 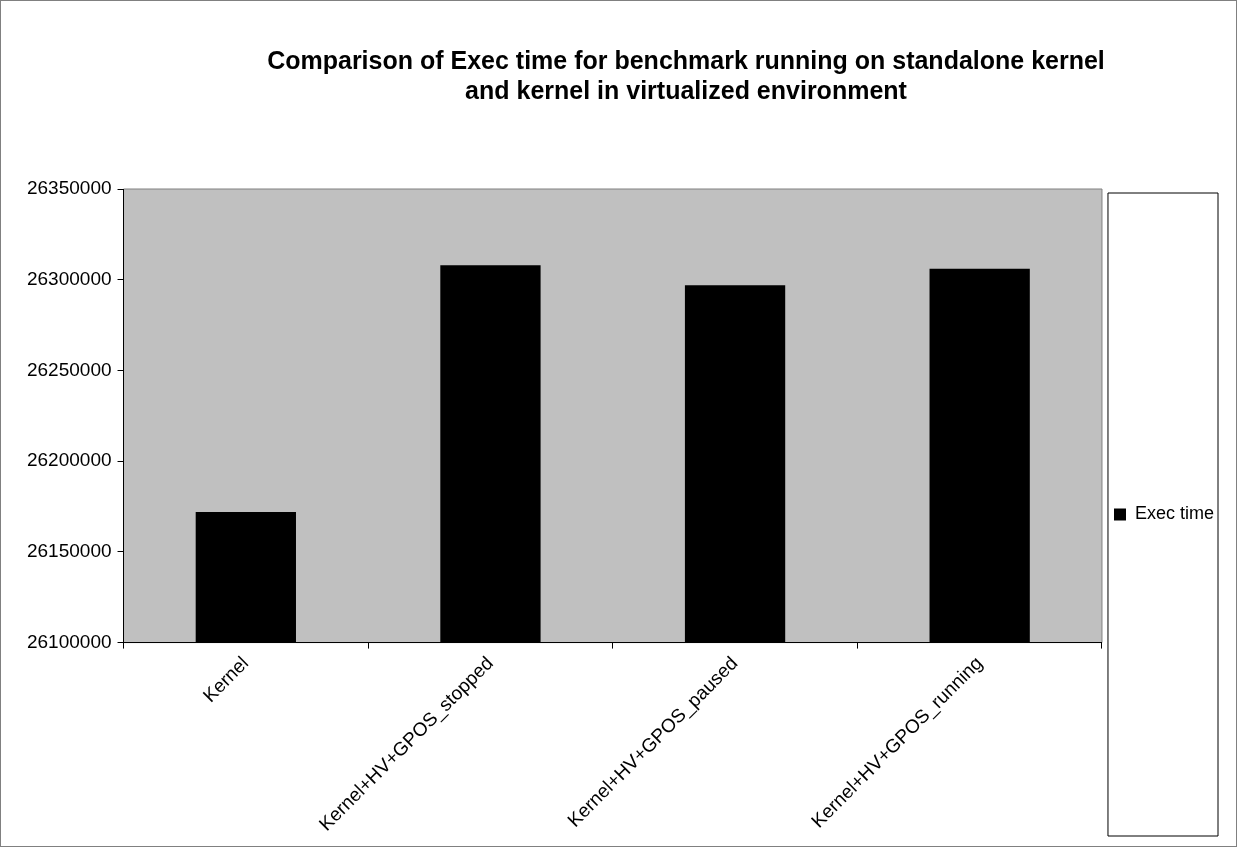 I want to click on y-tick-label: 26350000, so click(x=69, y=188).